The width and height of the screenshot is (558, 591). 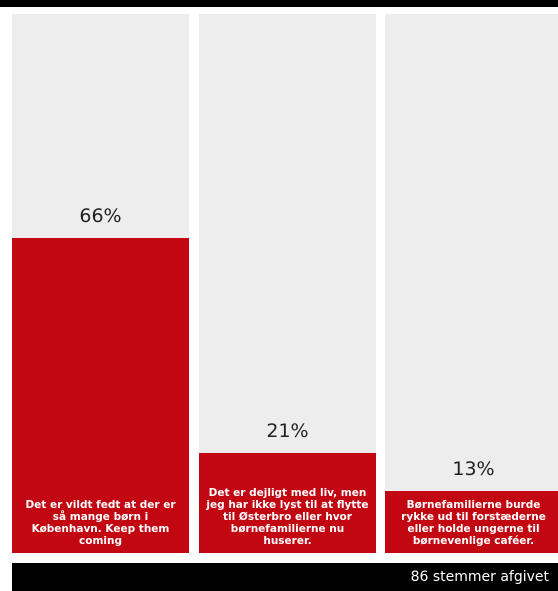 I want to click on poll-percentage-label: 66%, so click(x=100, y=216).